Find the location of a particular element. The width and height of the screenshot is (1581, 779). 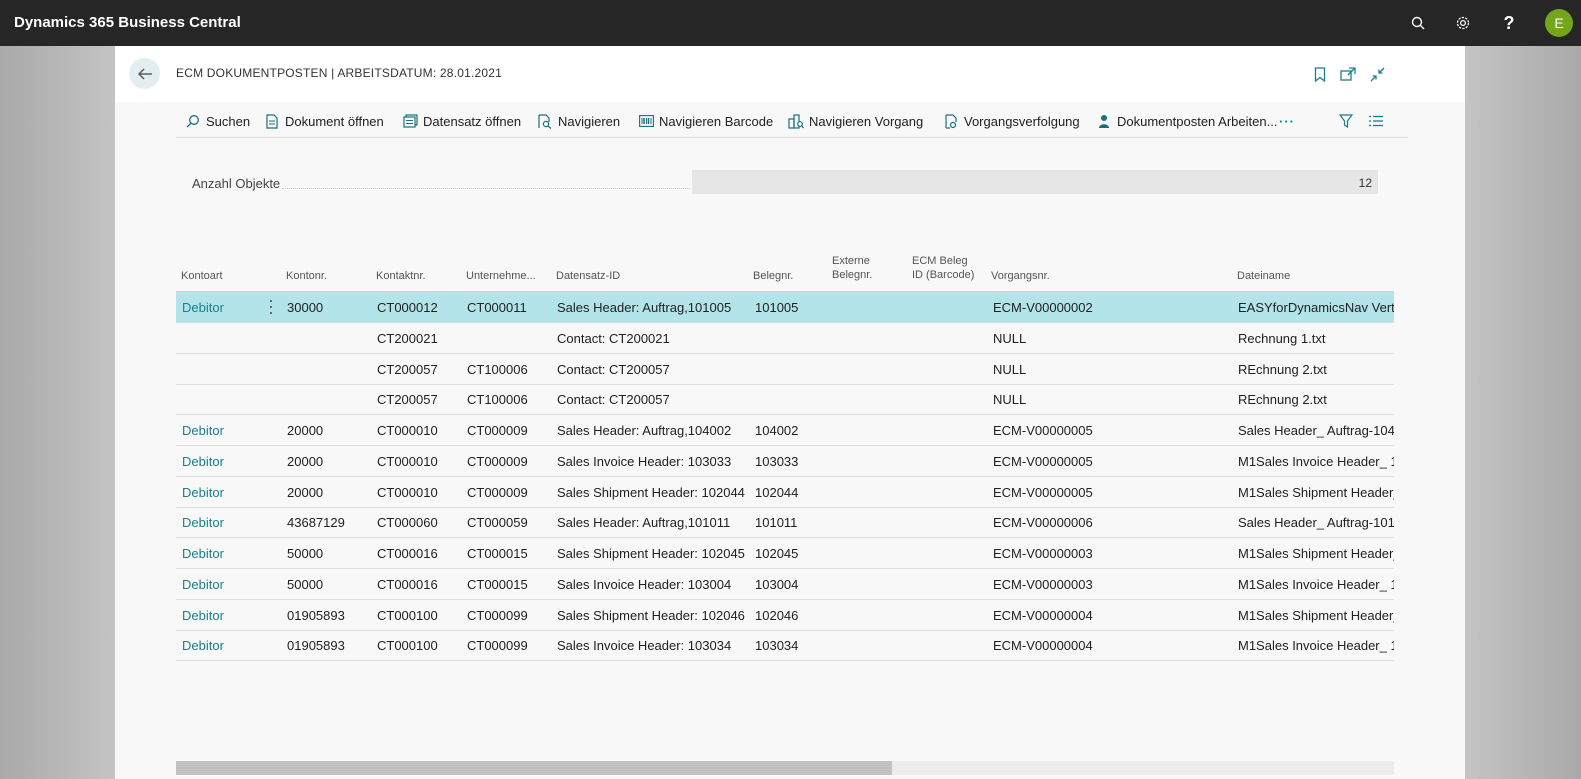

col-header-line: ECM Beleg is located at coordinates (940, 261).